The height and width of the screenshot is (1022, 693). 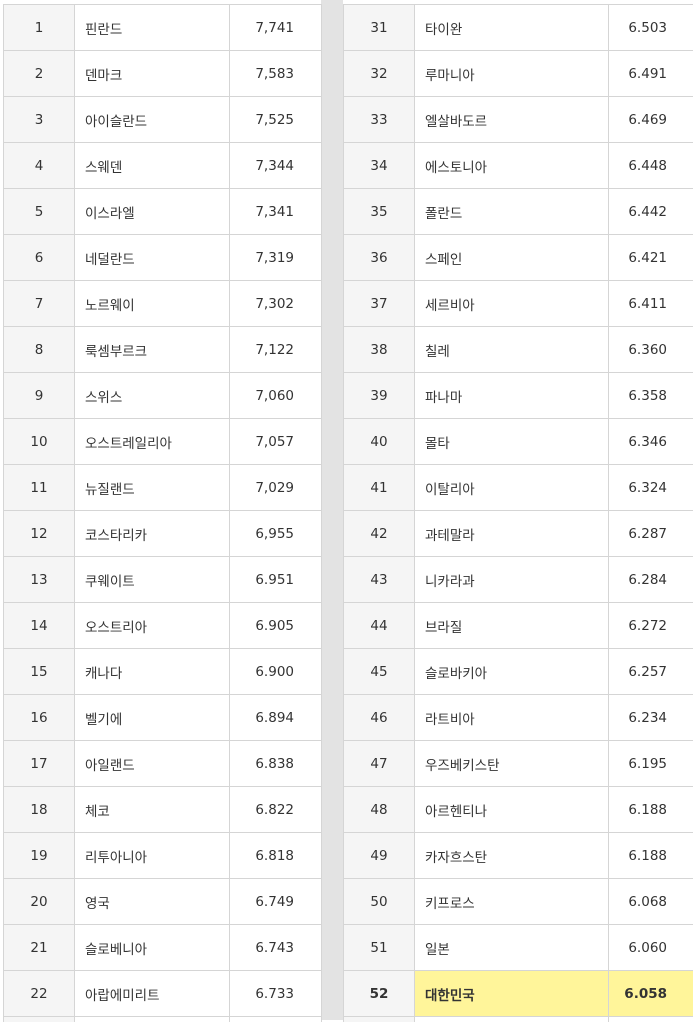 What do you see at coordinates (512, 902) in the screenshot?
I see `country-cell: 키프로스` at bounding box center [512, 902].